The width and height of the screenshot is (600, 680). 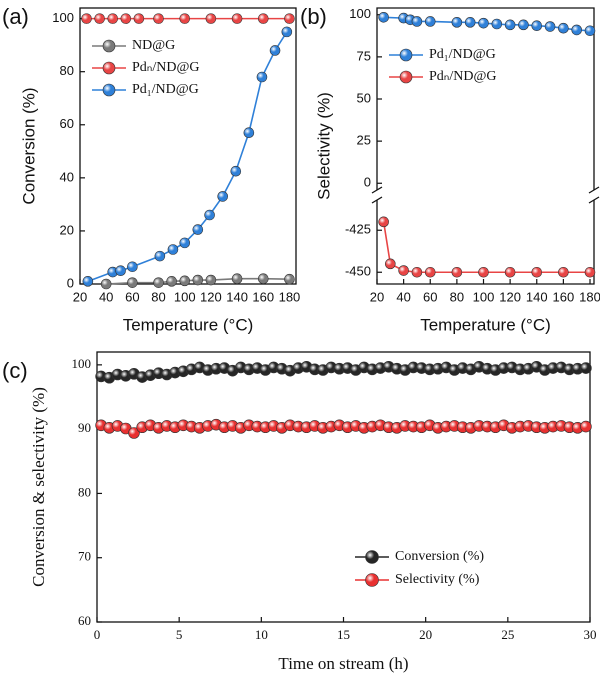 I want to click on series-line, so click(x=198, y=281).